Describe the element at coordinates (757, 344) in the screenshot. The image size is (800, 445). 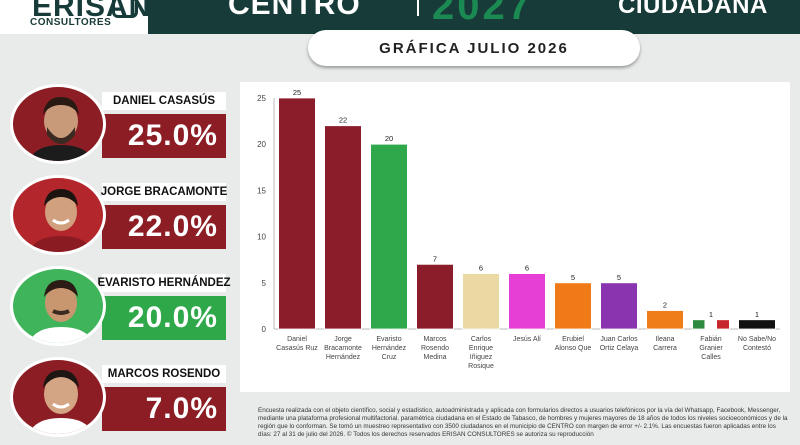
I see `category-label: No Sabe/No Contestó` at that location.